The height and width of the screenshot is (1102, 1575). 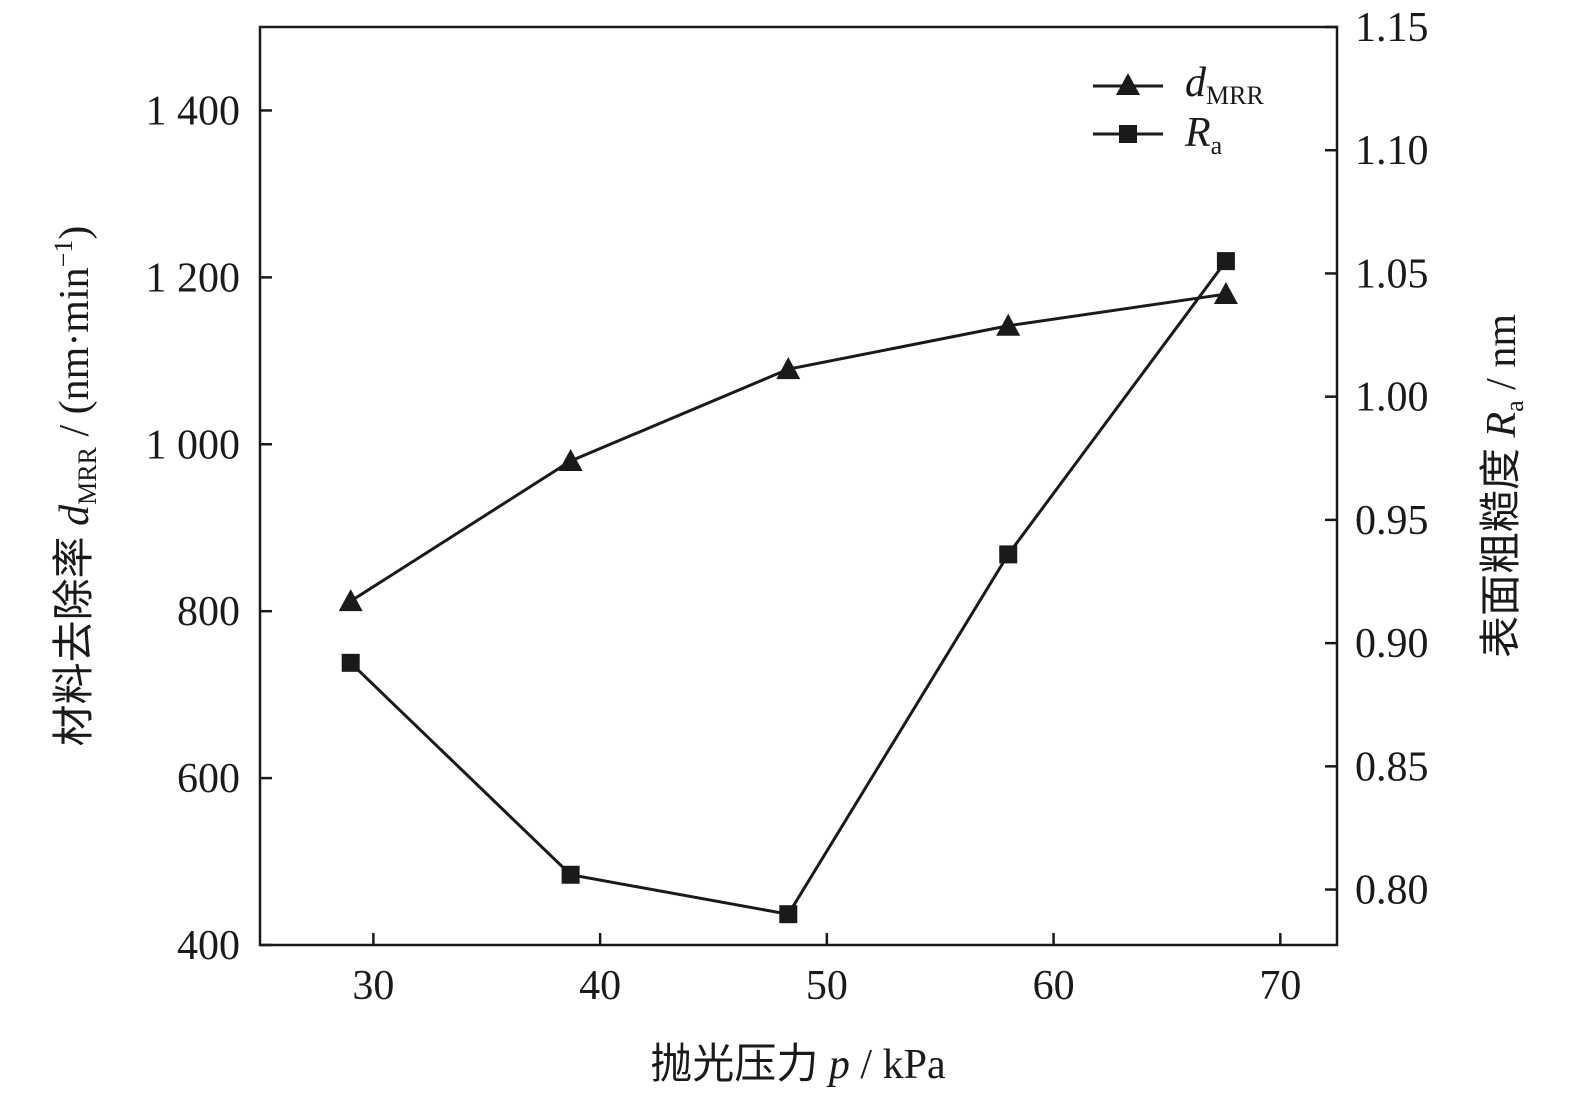 What do you see at coordinates (193, 111) in the screenshot?
I see `left-y-tick-label: 1 400` at bounding box center [193, 111].